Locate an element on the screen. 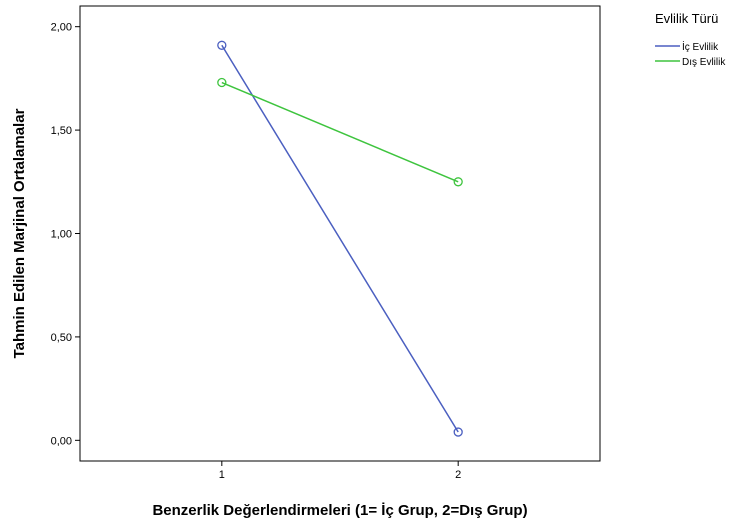 This screenshot has width=738, height=530. y-axis: 0,00 0,50 1,00 1,50 2,00 is located at coordinates (65, 234).